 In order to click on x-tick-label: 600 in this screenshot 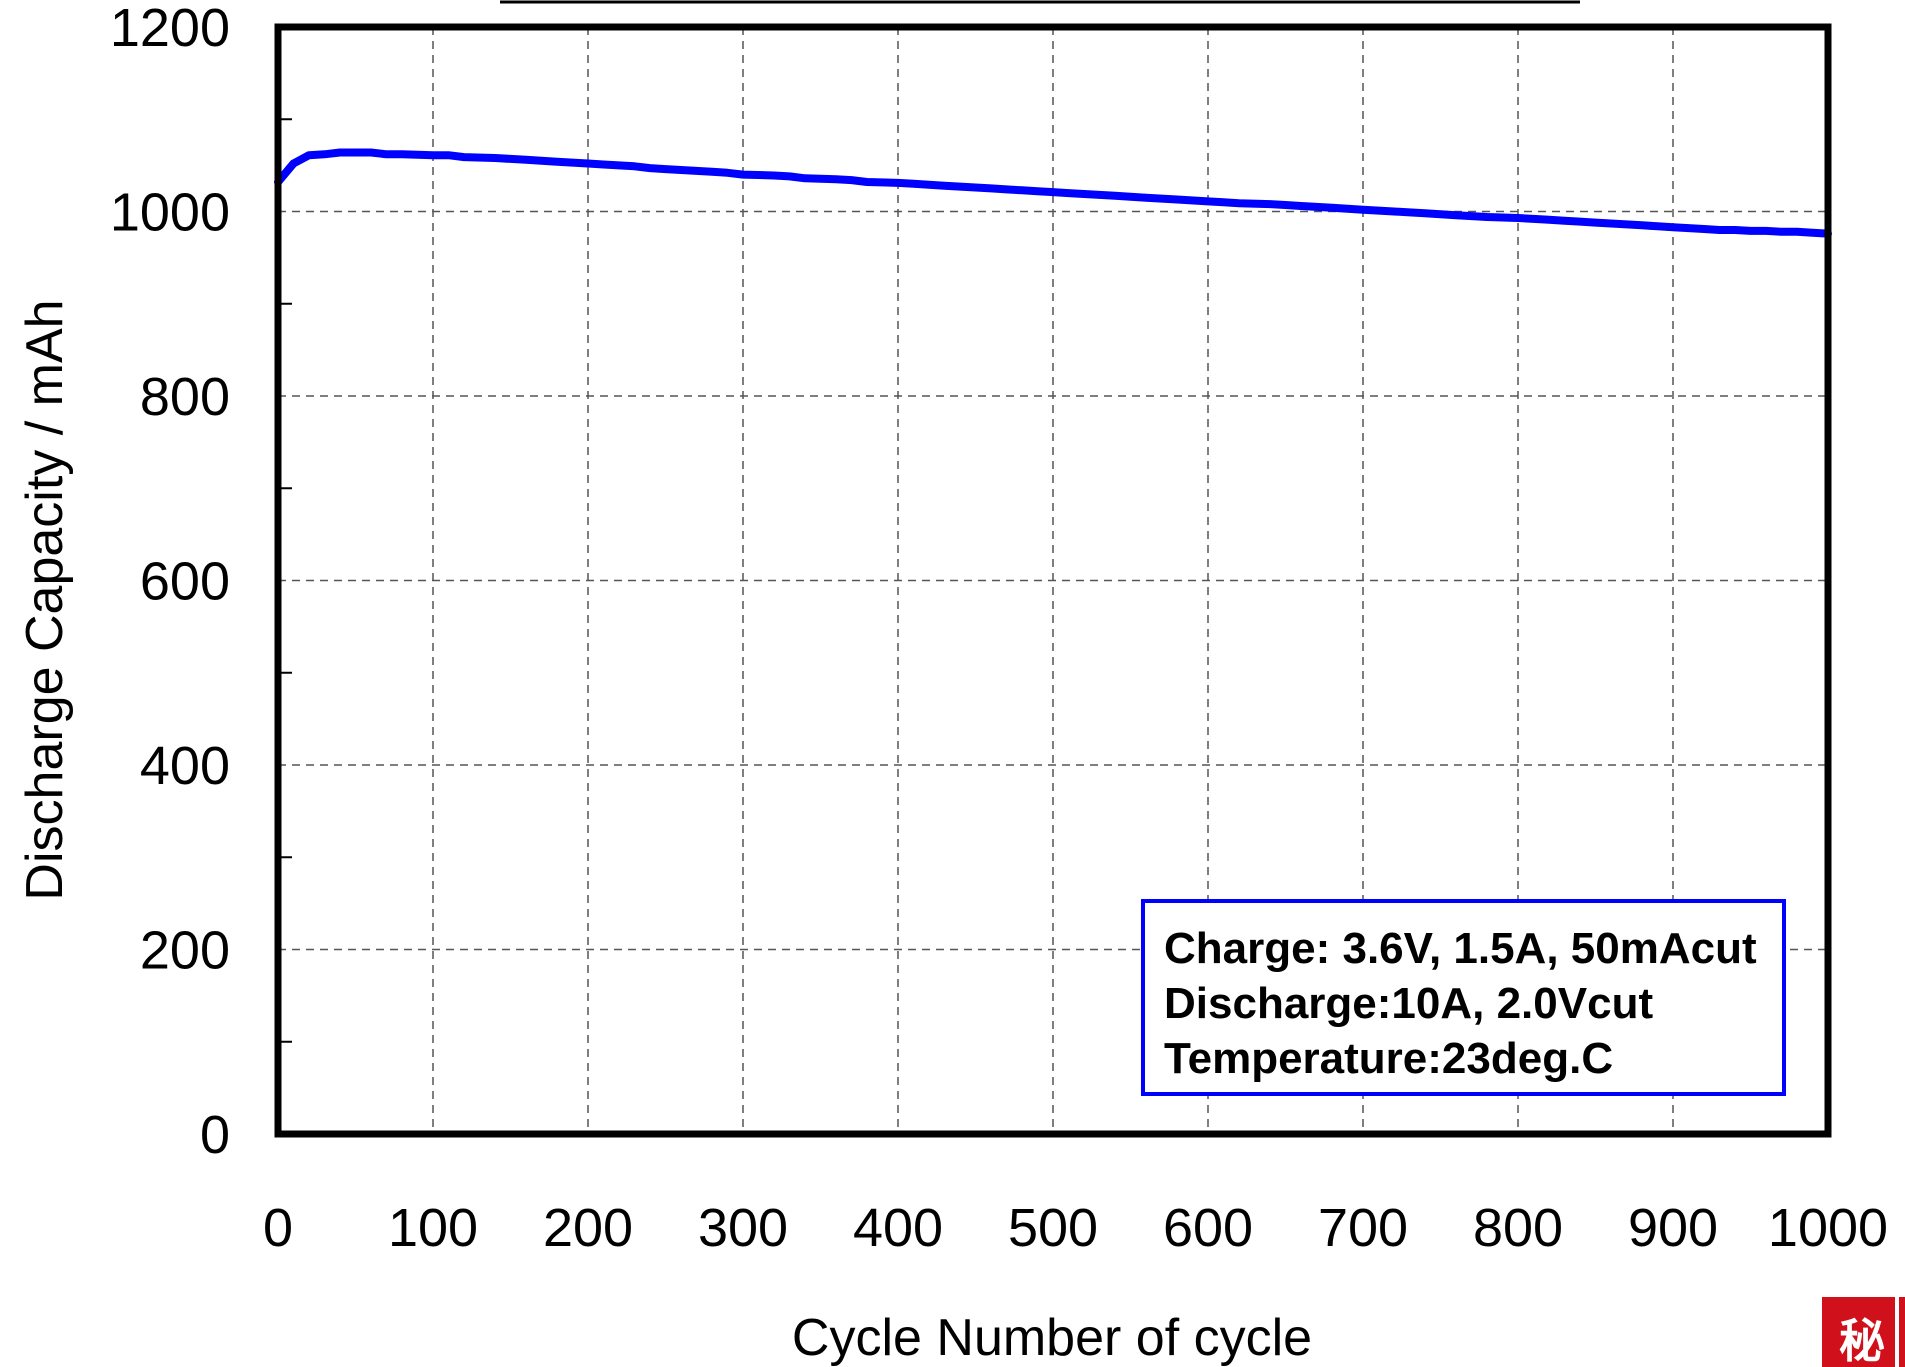, I will do `click(1208, 1228)`.